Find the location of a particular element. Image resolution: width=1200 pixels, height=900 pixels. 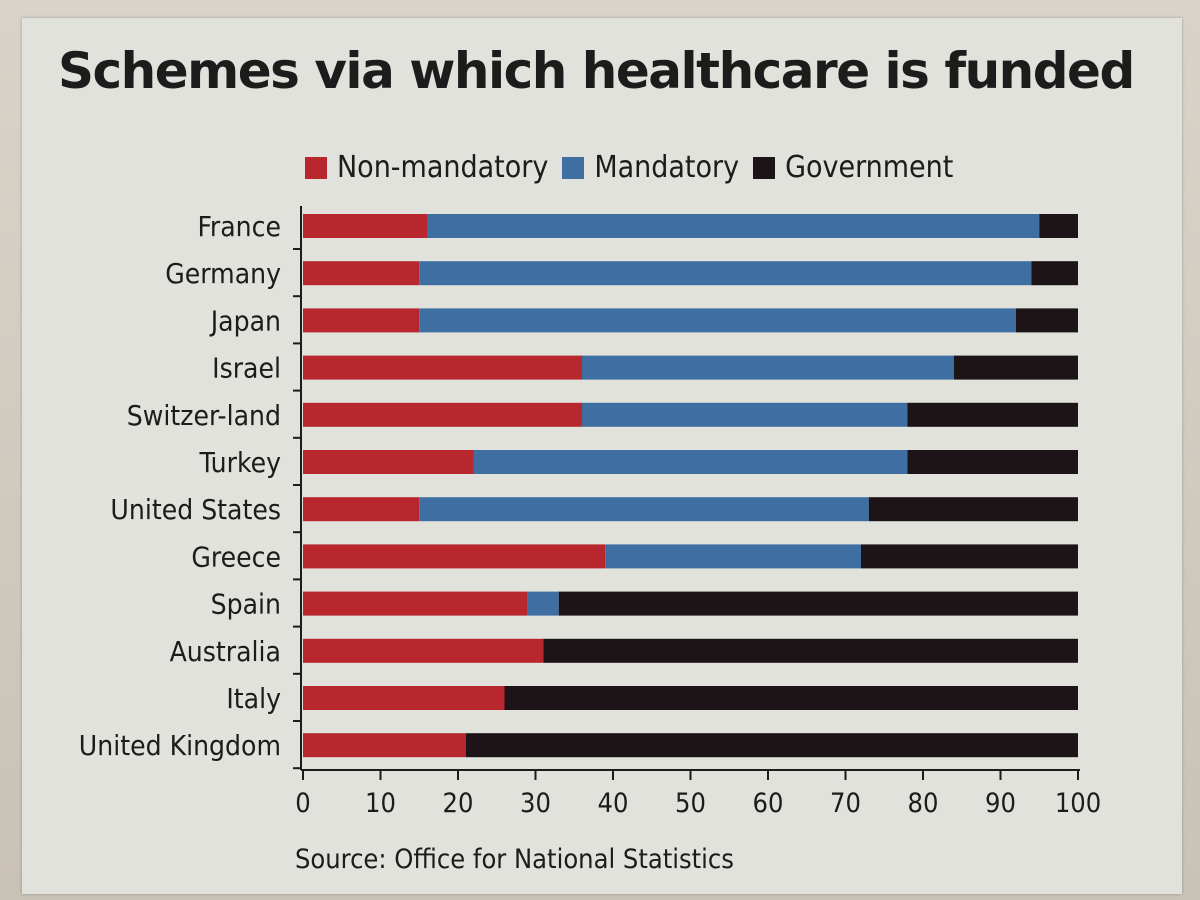

x-tick-label-20: 20 is located at coordinates (458, 803).